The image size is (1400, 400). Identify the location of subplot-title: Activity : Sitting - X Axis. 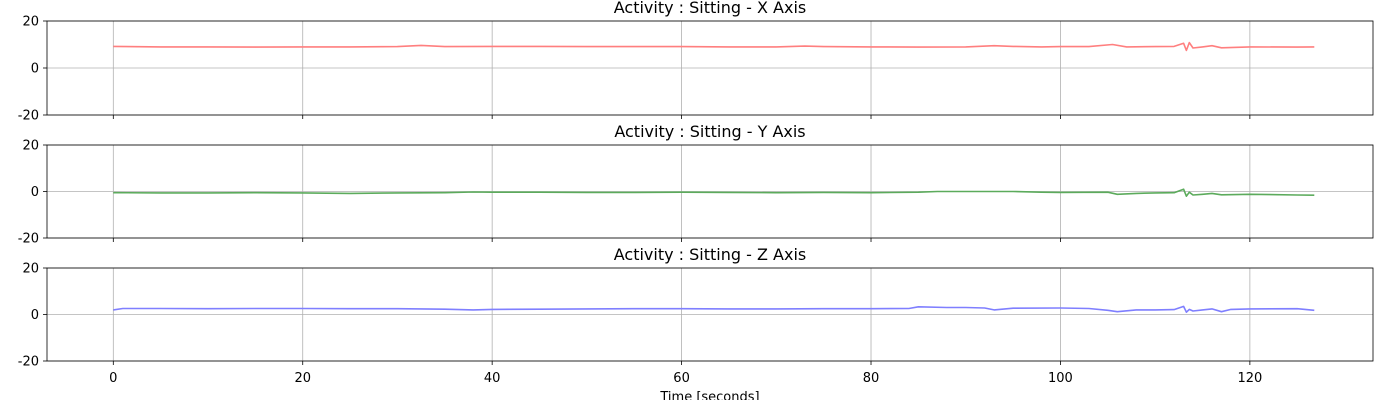
(710, 8).